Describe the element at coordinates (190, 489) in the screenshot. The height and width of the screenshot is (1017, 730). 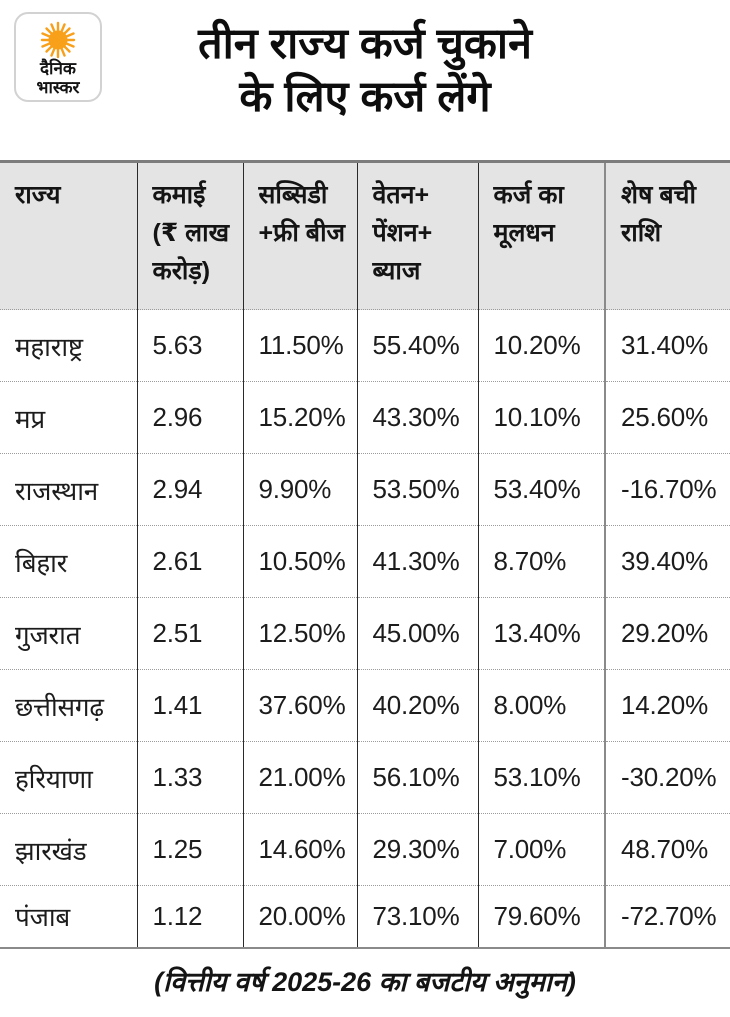
I see `value-cell: 2.94` at that location.